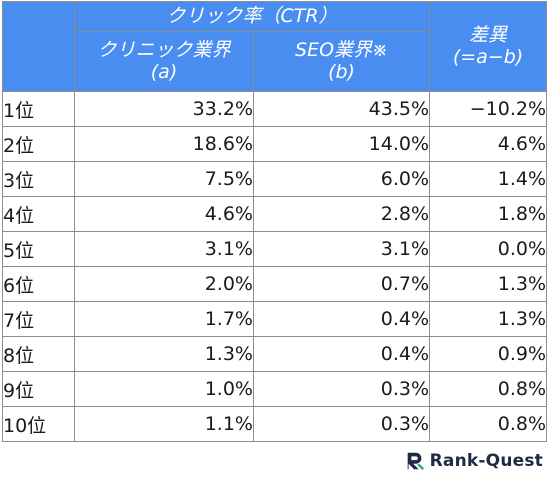 Image resolution: width=549 pixels, height=481 pixels. Describe the element at coordinates (38, 179) in the screenshot. I see `rank-cell: 3位` at that location.